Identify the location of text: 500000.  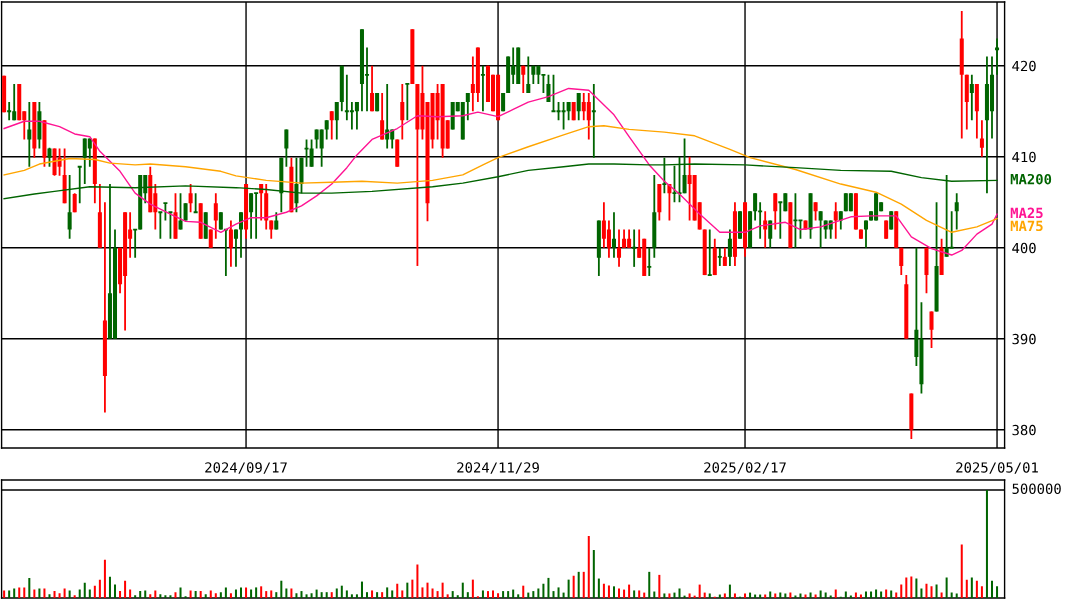
(1036, 489).